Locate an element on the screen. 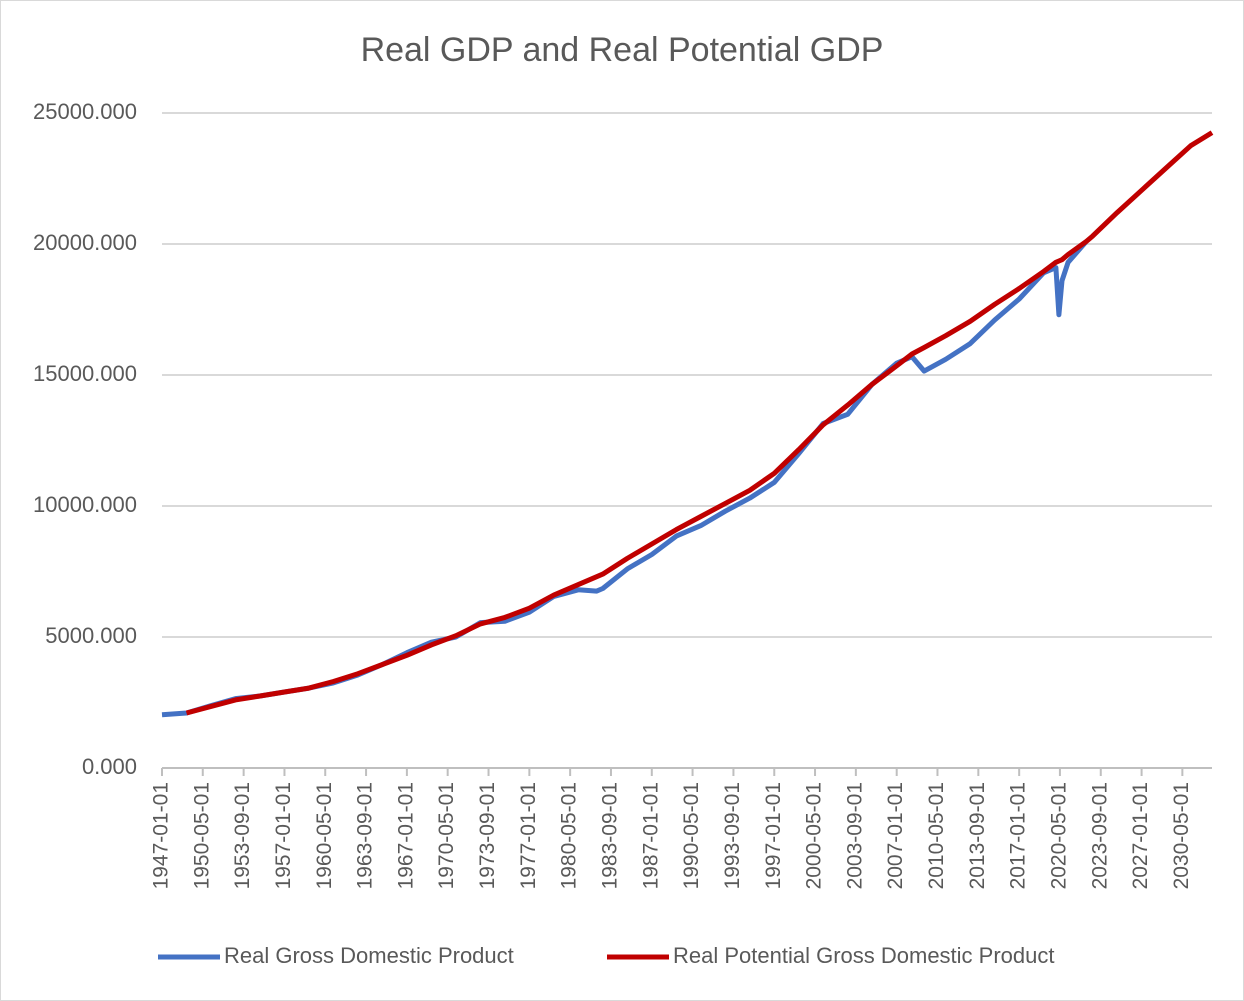 This screenshot has width=1244, height=1001. x-tick-label: 1953-09-01 is located at coordinates (242, 835).